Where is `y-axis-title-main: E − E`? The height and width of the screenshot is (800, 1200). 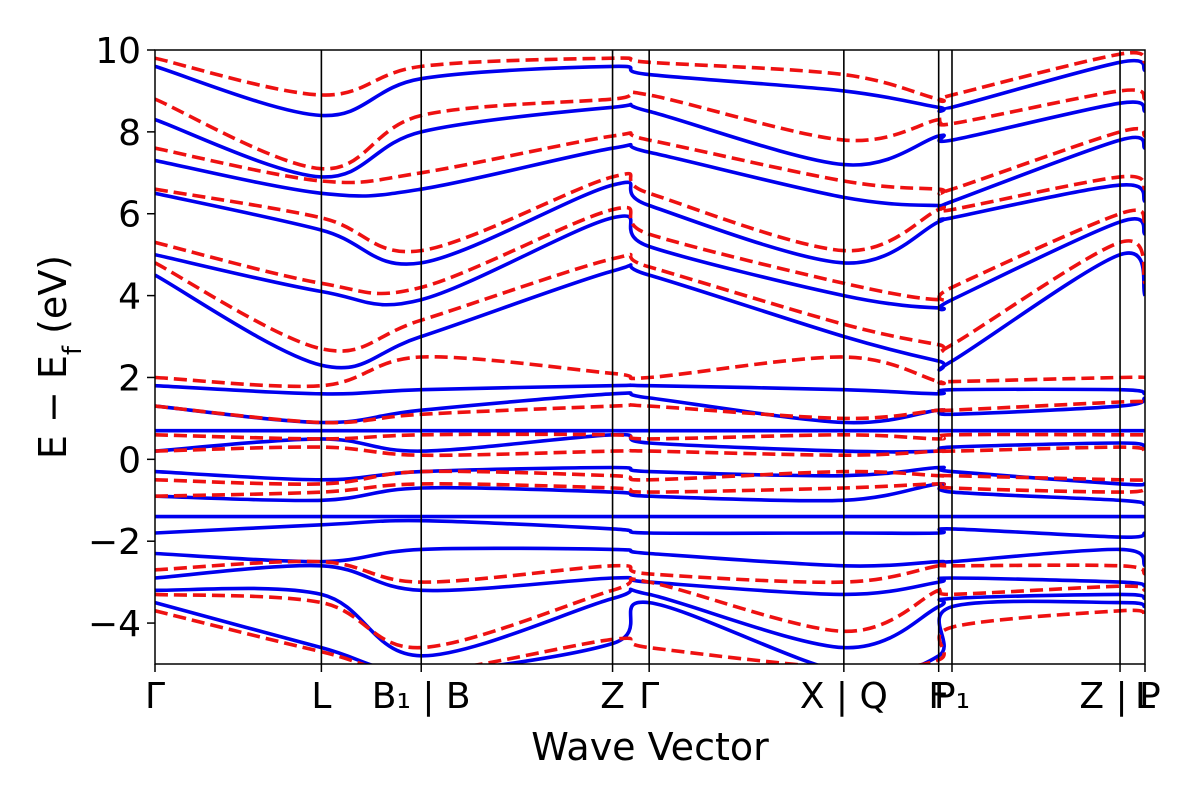
y-axis-title-main: E − E is located at coordinates (53, 407).